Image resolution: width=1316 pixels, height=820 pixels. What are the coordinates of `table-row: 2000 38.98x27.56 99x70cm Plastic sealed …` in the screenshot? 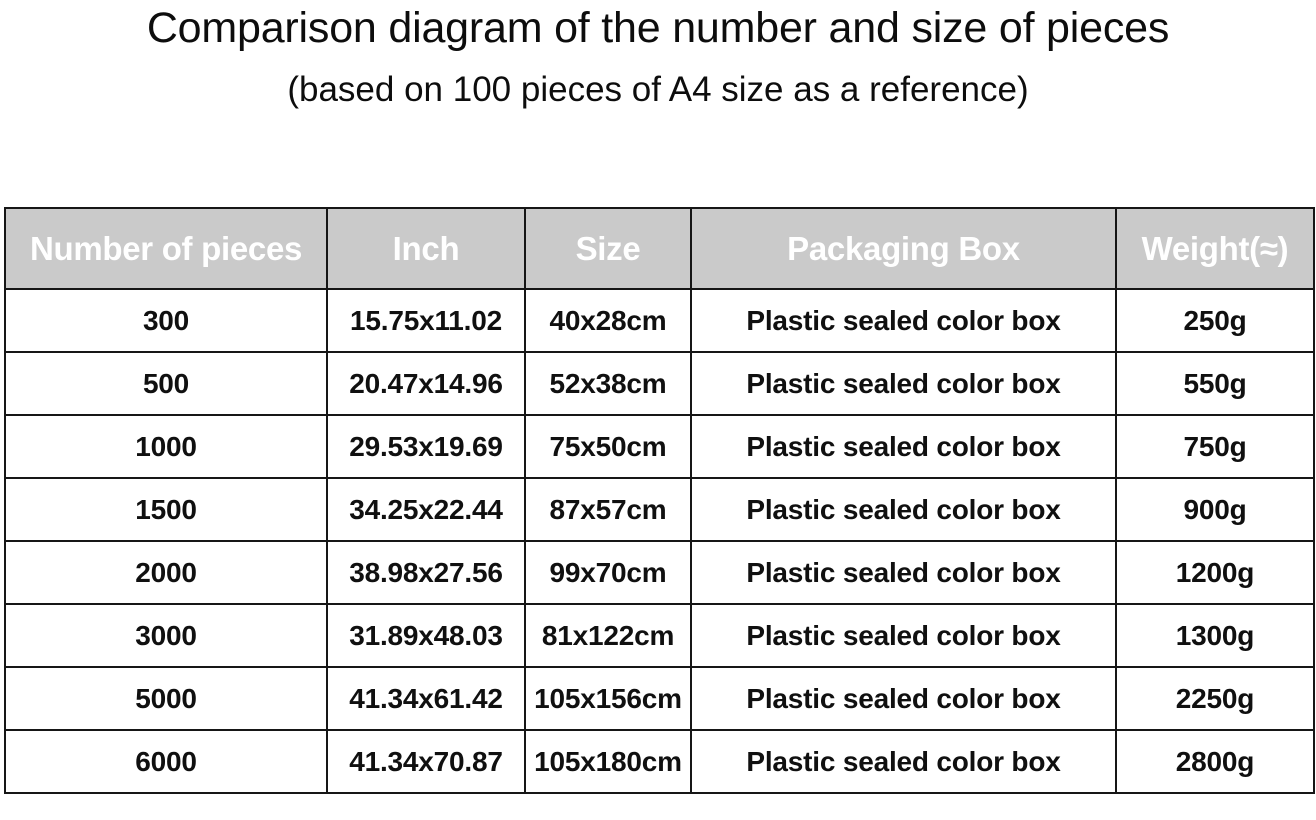 It's located at (659, 572).